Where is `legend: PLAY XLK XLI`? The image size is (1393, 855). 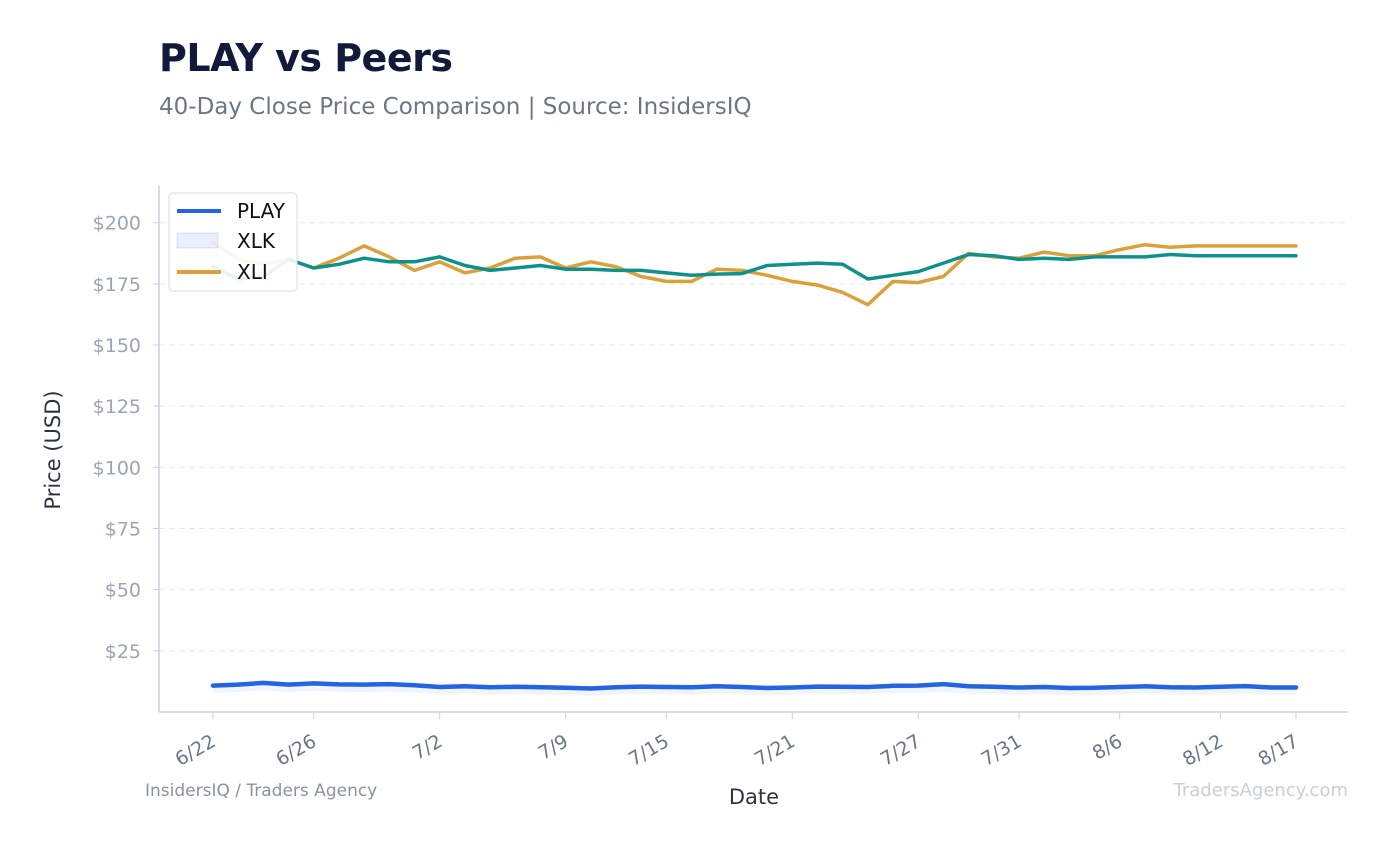 legend: PLAY XLK XLI is located at coordinates (233, 242).